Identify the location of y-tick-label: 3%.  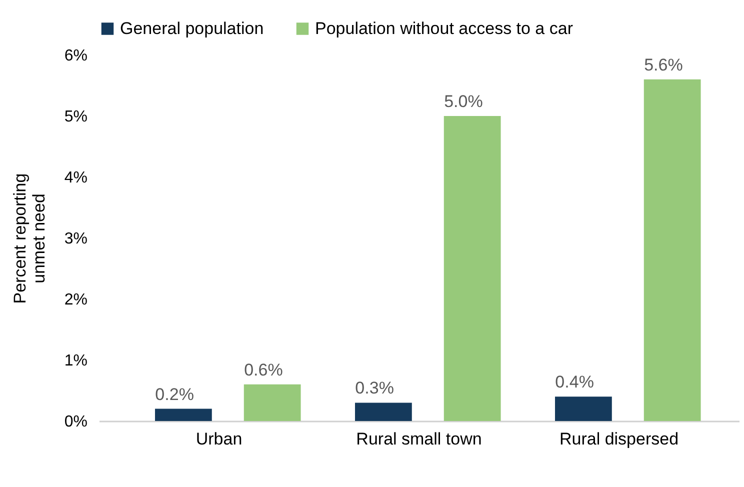
(76, 239).